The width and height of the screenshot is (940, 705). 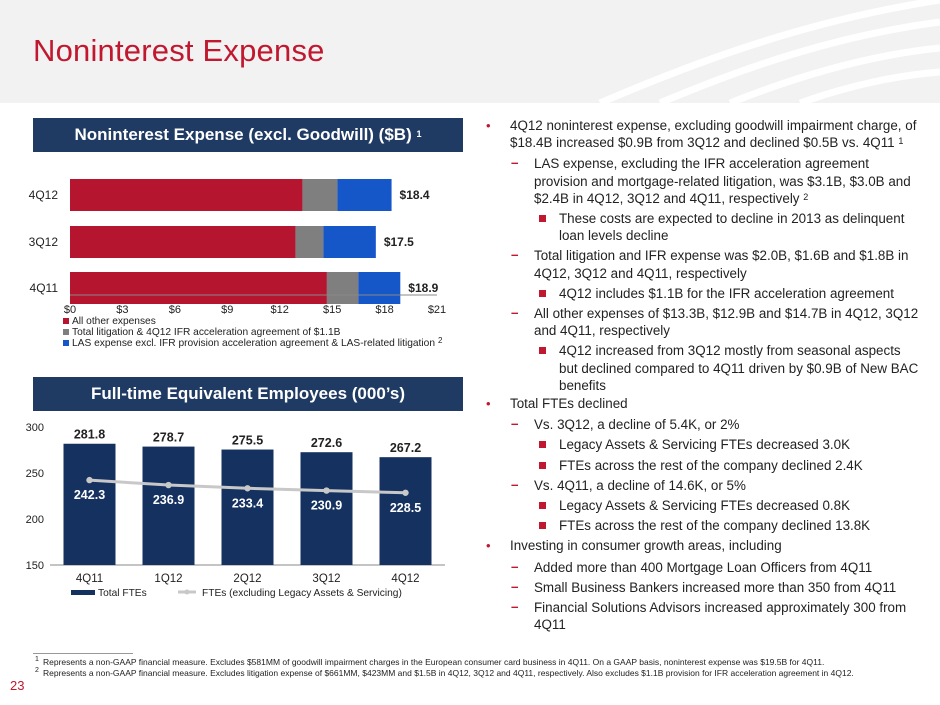 I want to click on bullet-text: Total FTEs declined, so click(x=569, y=403).